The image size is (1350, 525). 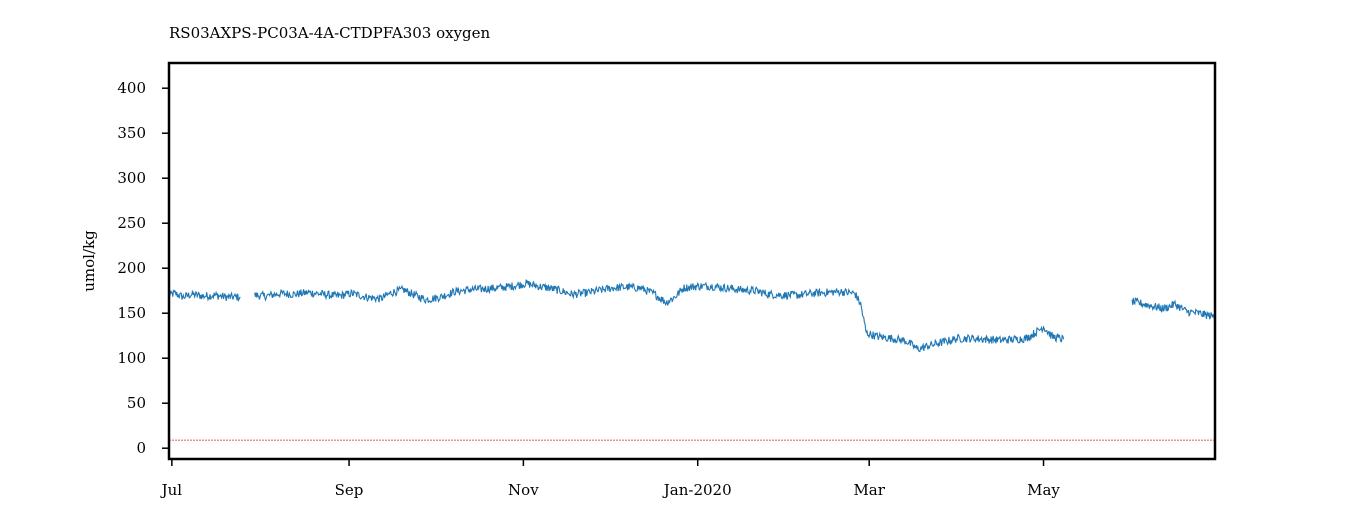 What do you see at coordinates (131, 358) in the screenshot?
I see `y-tick-label: 100` at bounding box center [131, 358].